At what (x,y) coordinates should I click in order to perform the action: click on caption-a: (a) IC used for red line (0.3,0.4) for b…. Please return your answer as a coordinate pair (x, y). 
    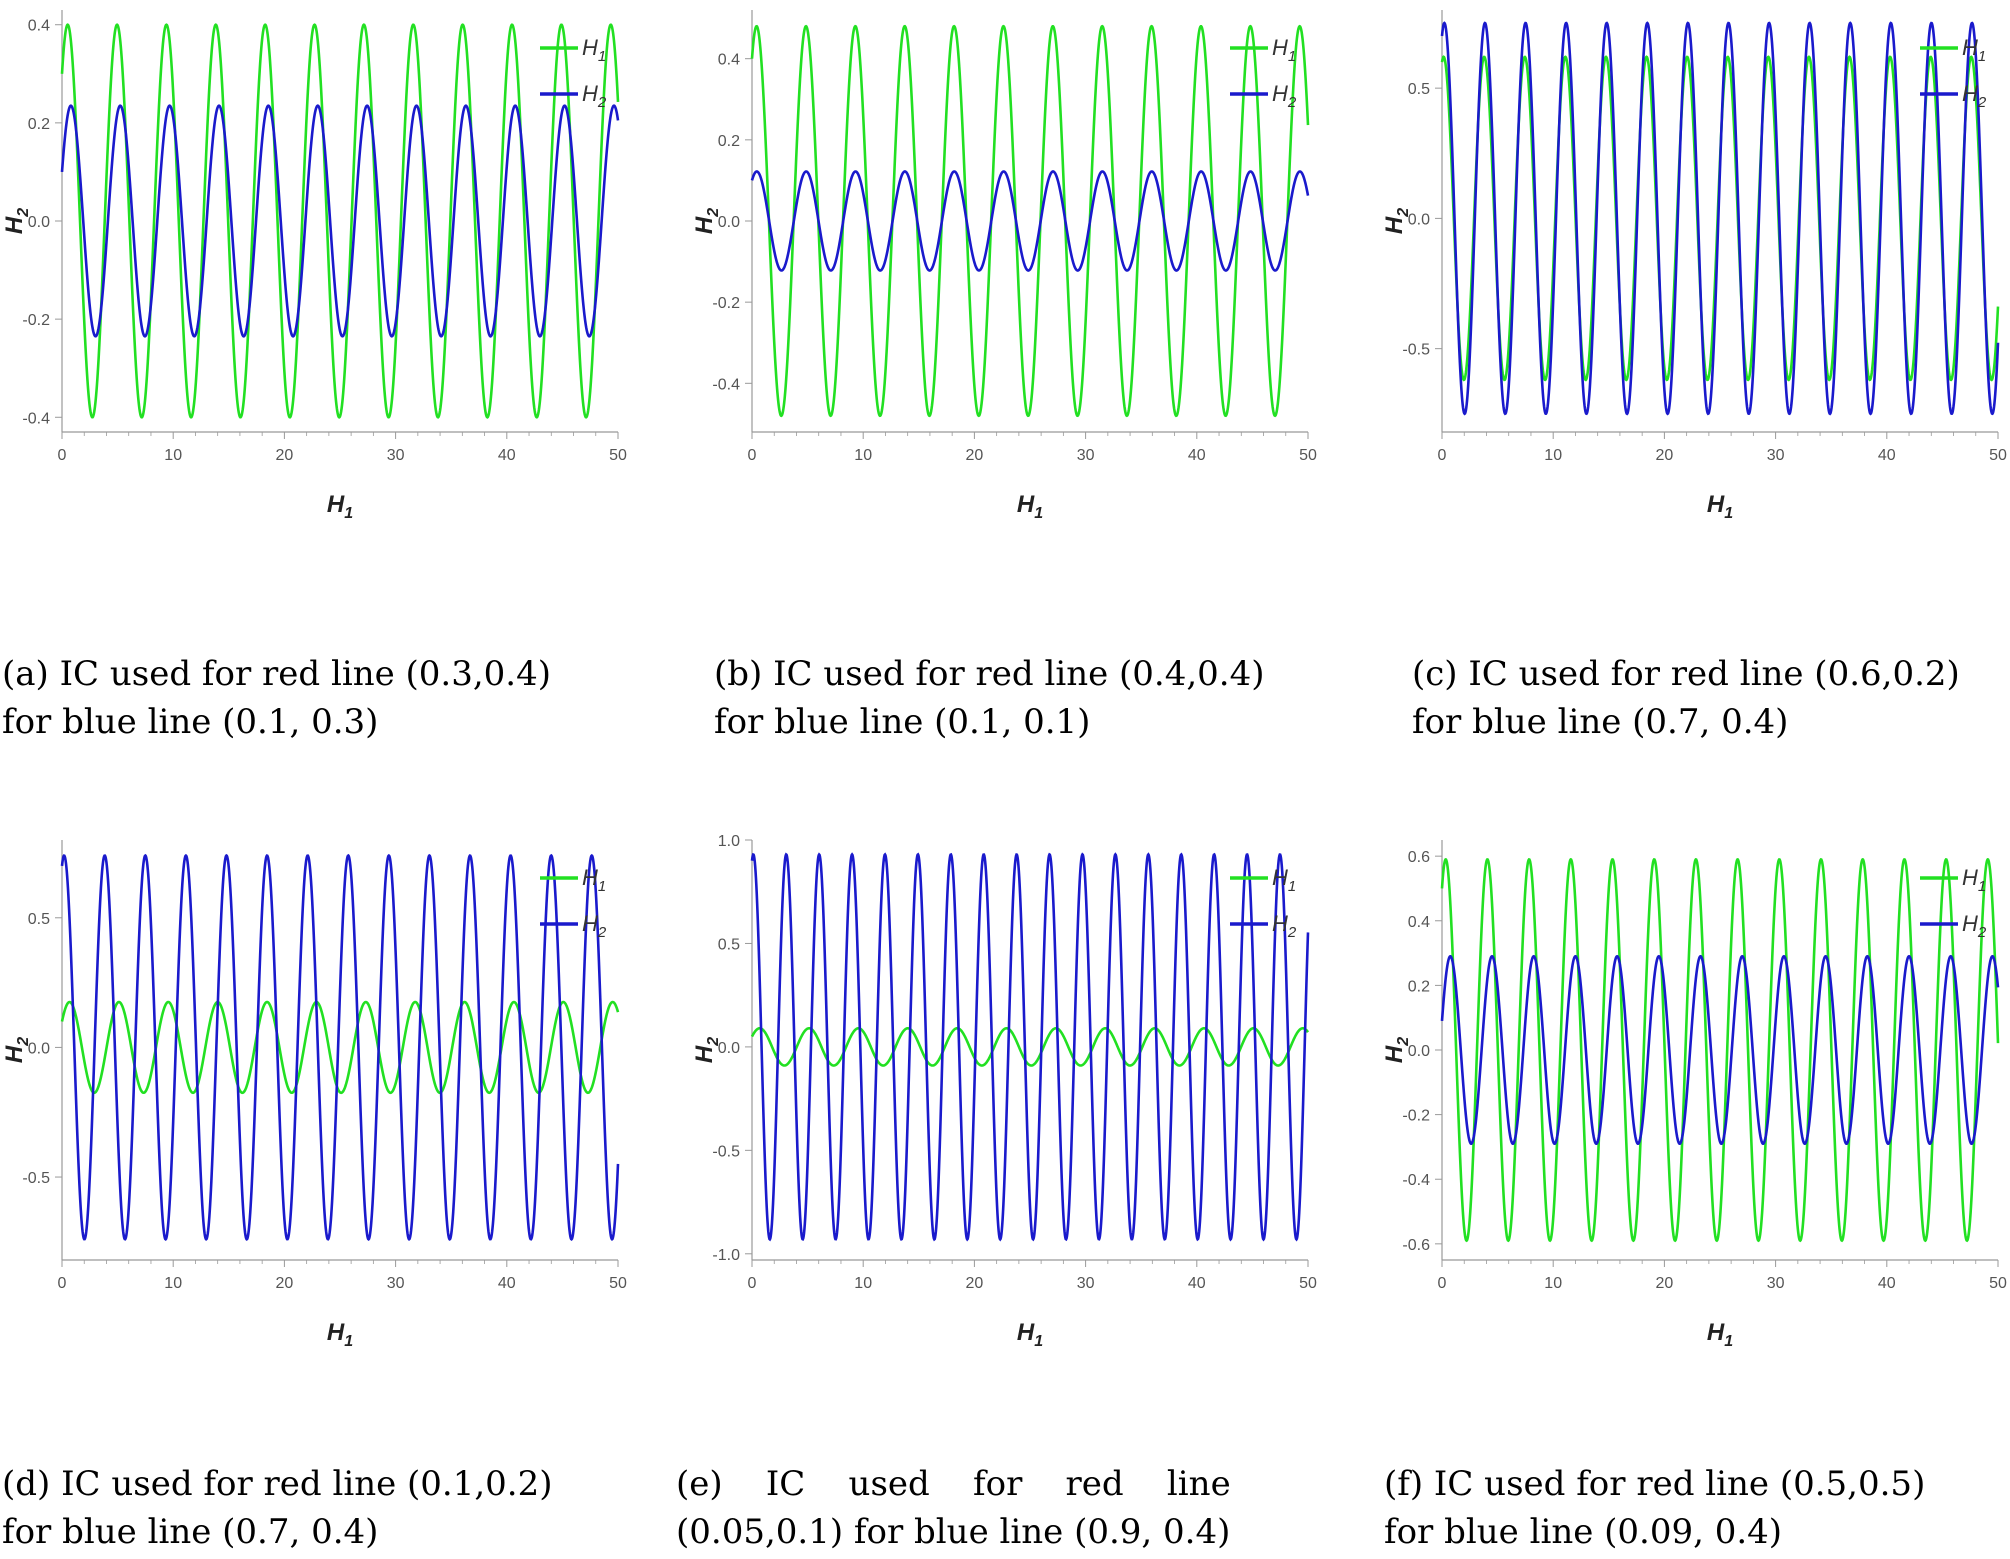
    Looking at the image, I should click on (276, 698).